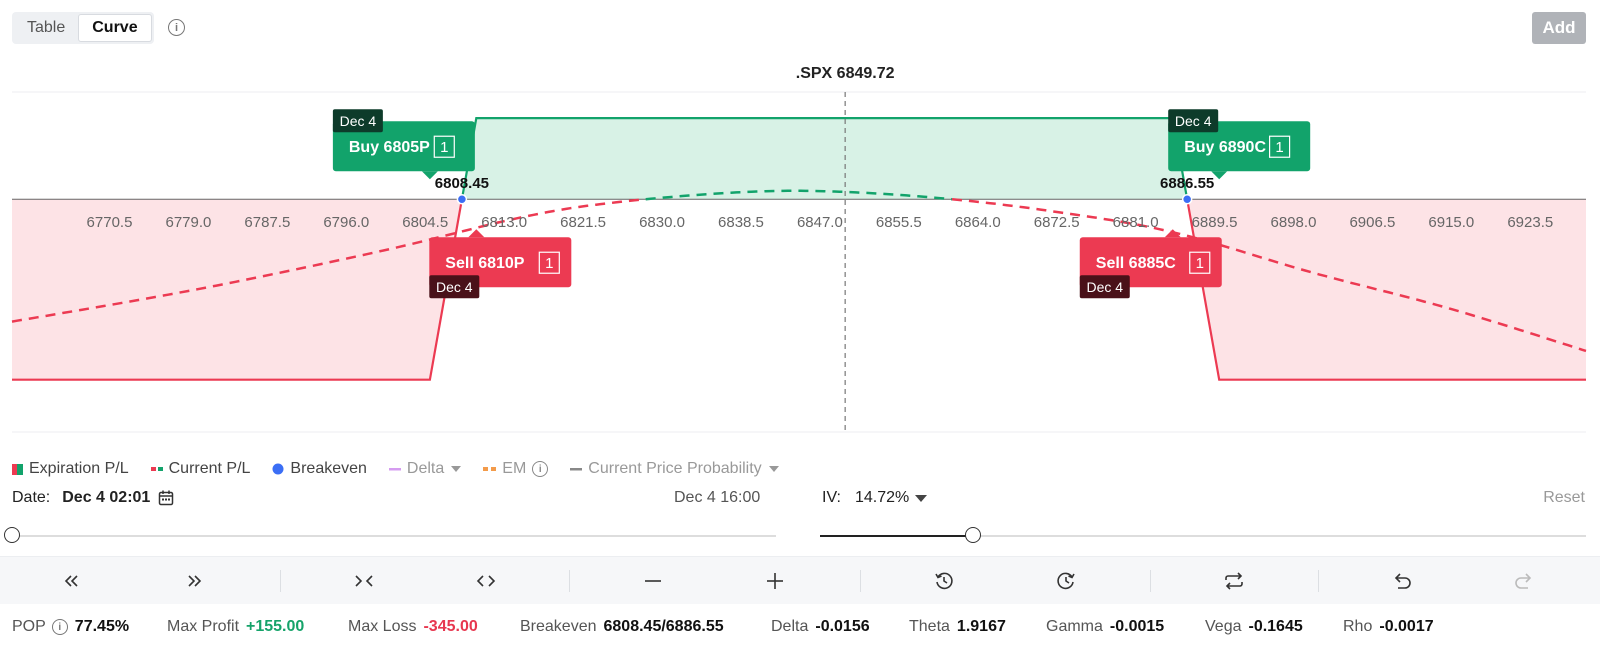 This screenshot has height=654, width=1600. Describe the element at coordinates (1234, 581) in the screenshot. I see `swap-icon` at that location.